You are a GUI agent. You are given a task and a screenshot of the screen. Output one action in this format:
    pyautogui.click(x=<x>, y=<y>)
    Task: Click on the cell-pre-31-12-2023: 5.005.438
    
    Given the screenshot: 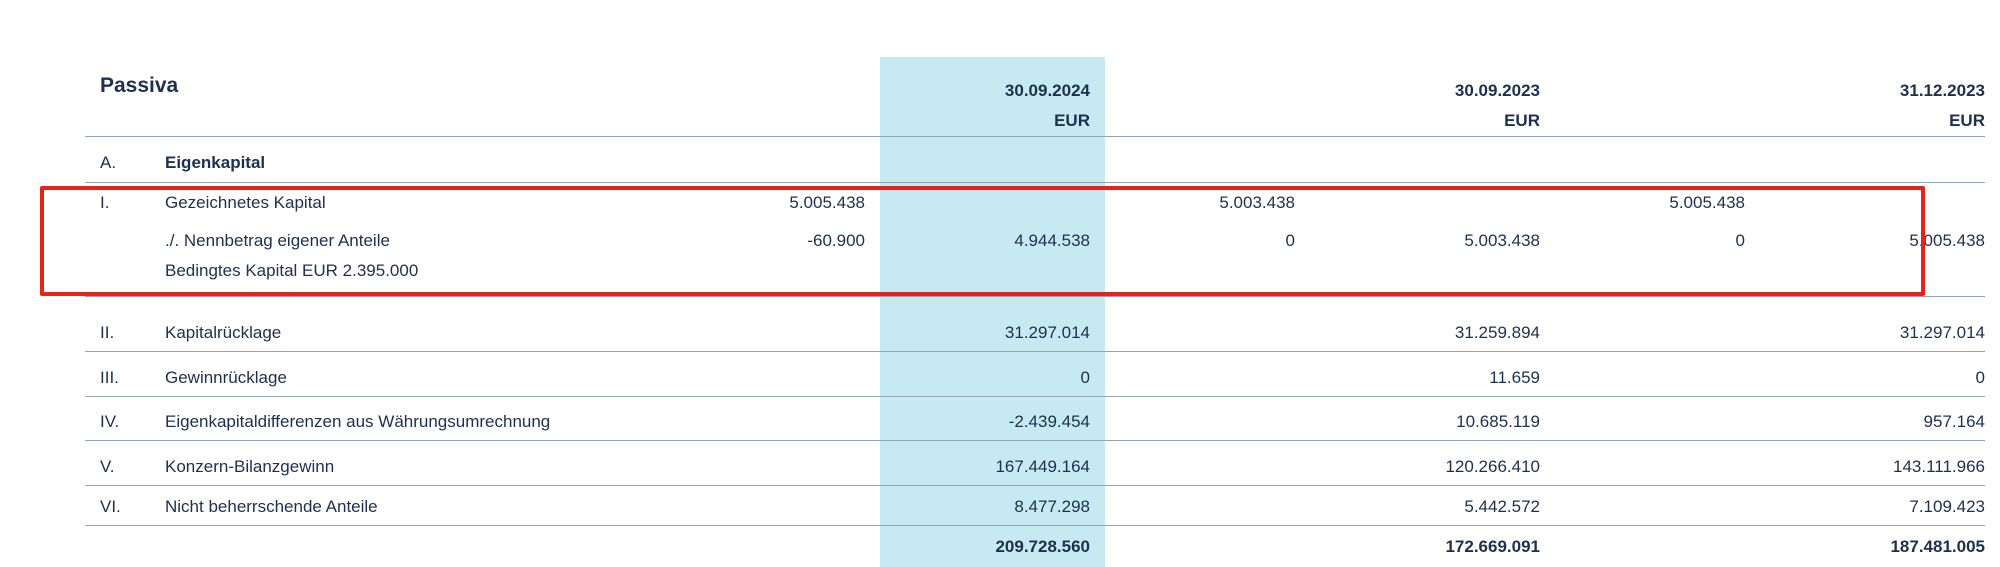 What is the action you would take?
    pyautogui.click(x=1707, y=202)
    